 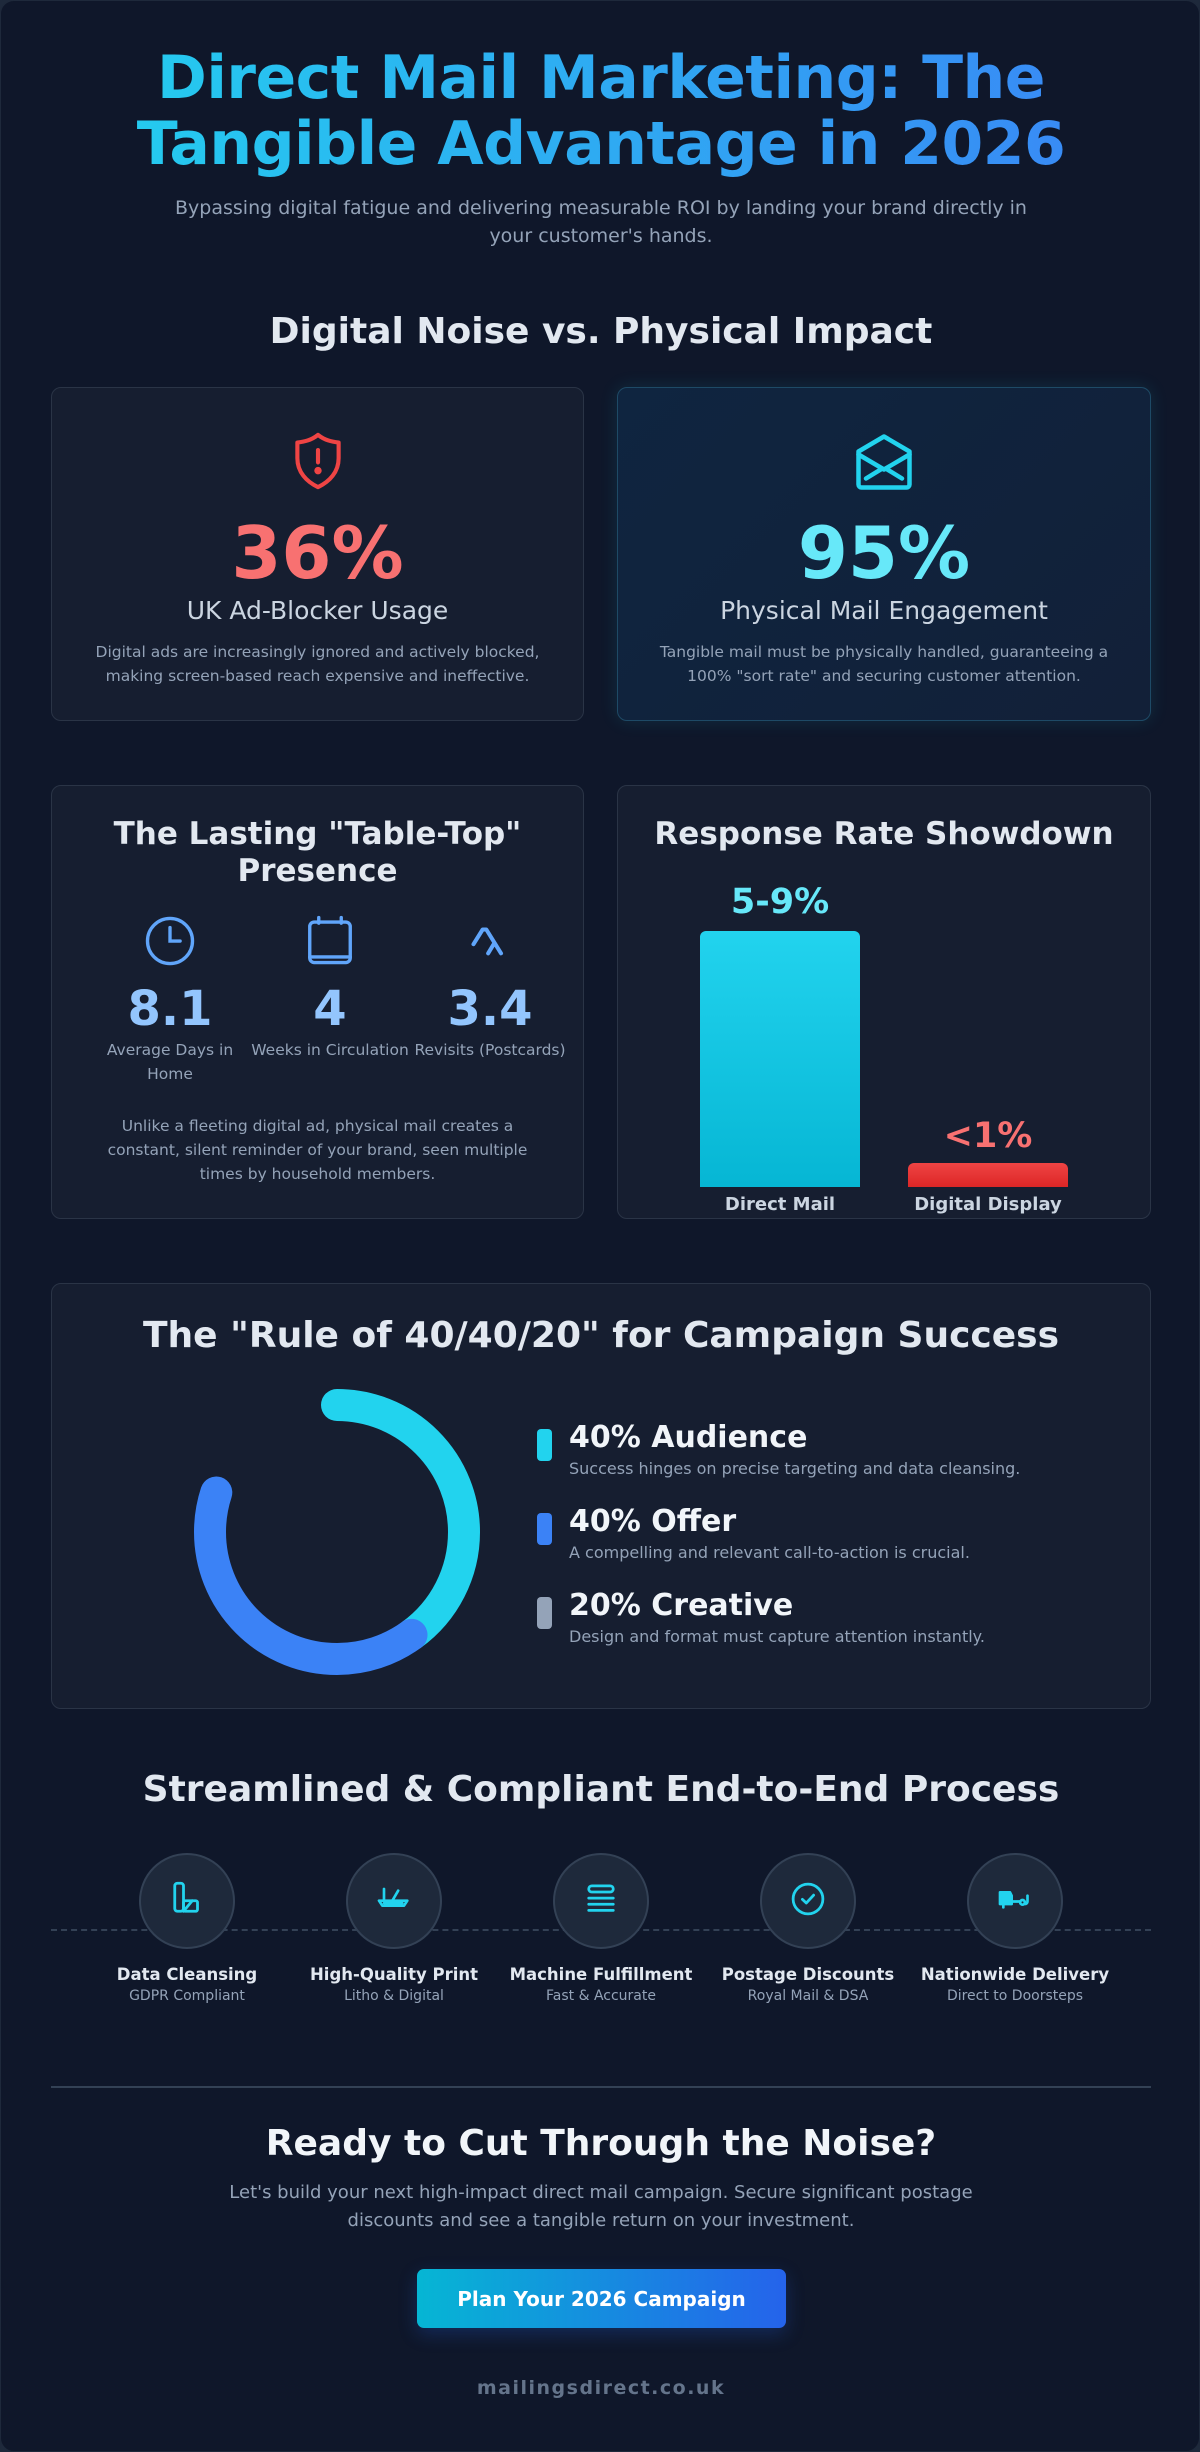 I want to click on clock-icon, so click(x=170, y=943).